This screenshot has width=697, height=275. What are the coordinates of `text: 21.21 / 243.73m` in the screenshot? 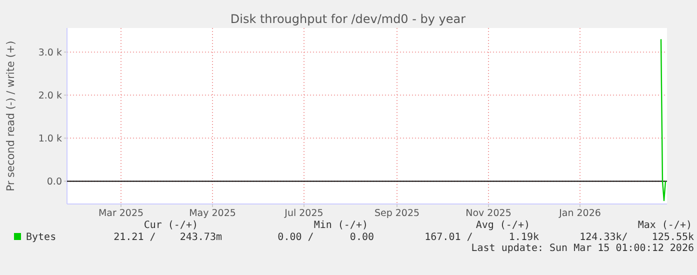 It's located at (168, 237).